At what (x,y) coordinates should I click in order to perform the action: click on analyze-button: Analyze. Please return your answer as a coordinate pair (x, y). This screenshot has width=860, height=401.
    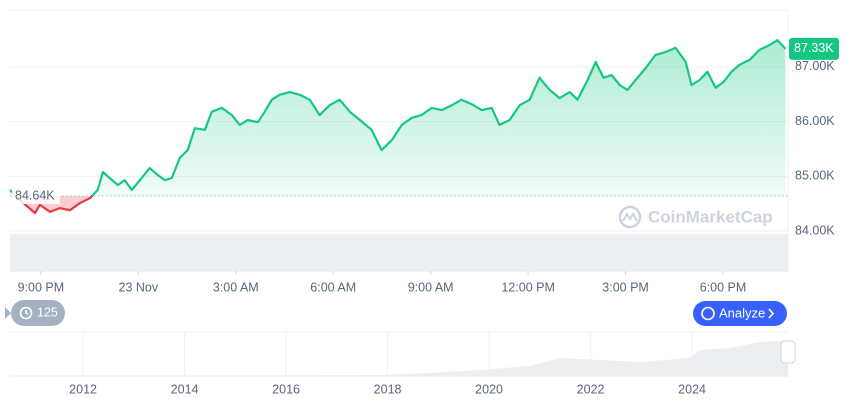
    Looking at the image, I should click on (740, 313).